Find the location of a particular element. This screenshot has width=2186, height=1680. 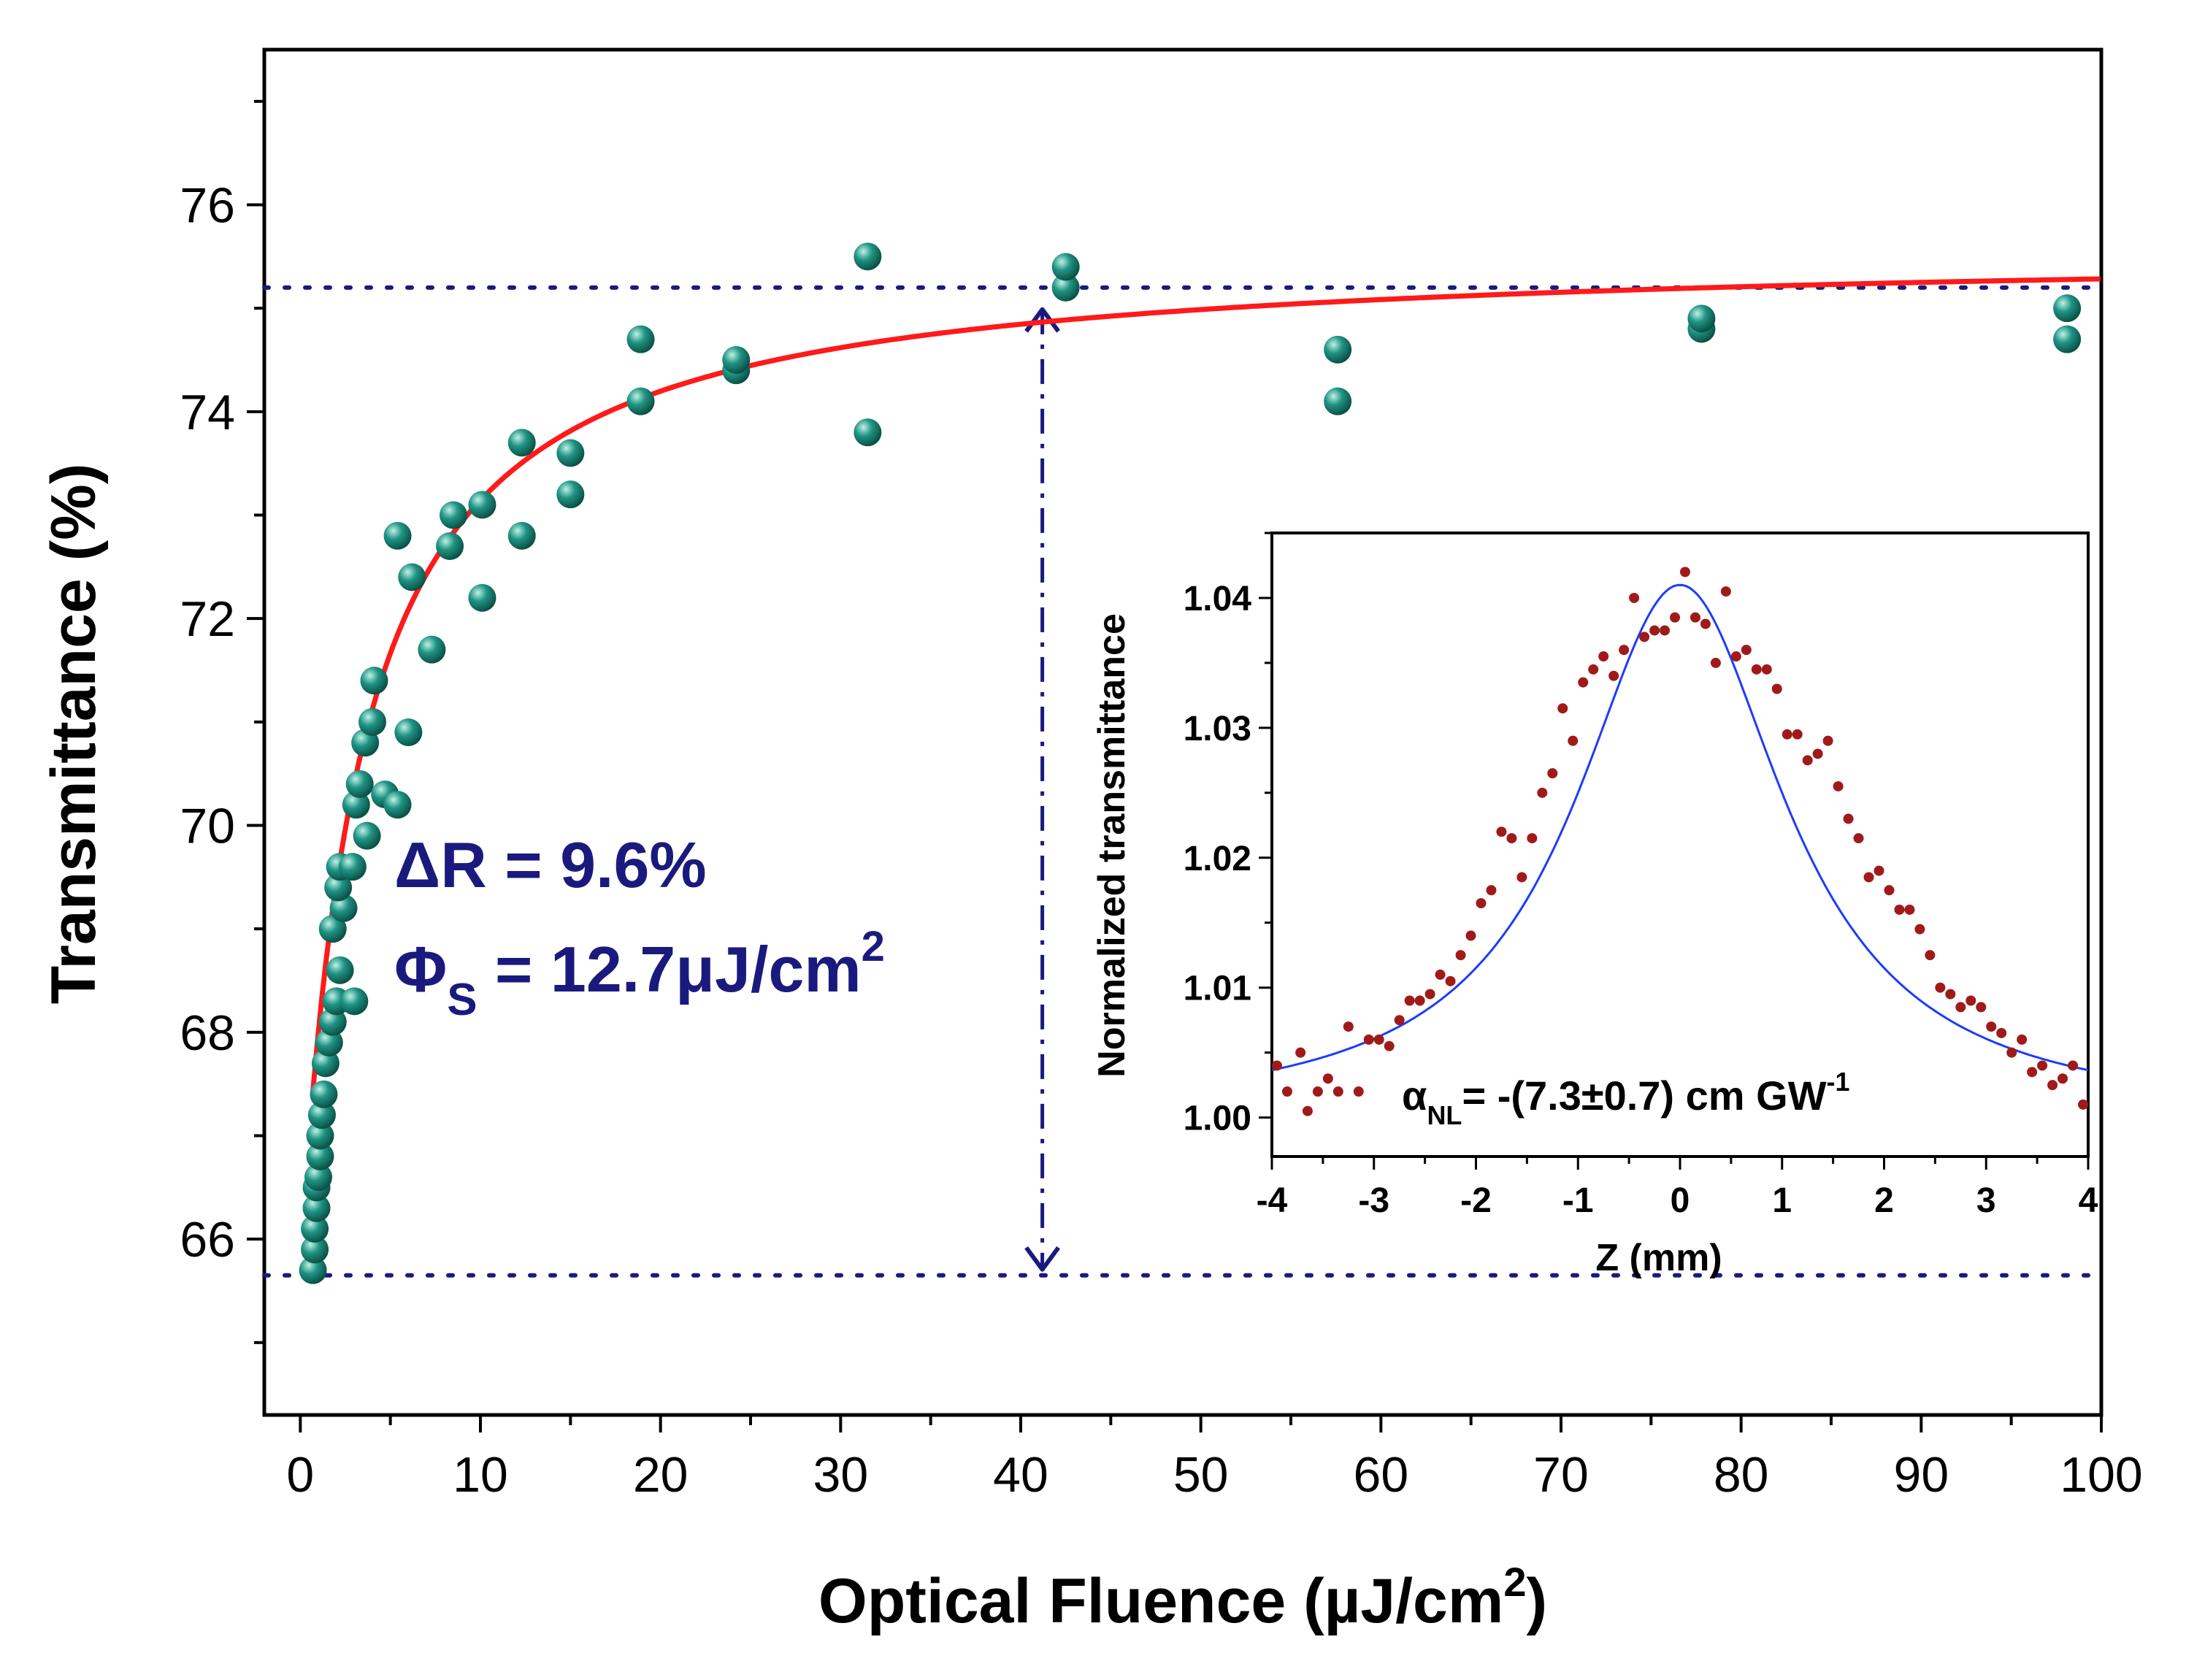

y-tick-label: 66 is located at coordinates (207, 1239).